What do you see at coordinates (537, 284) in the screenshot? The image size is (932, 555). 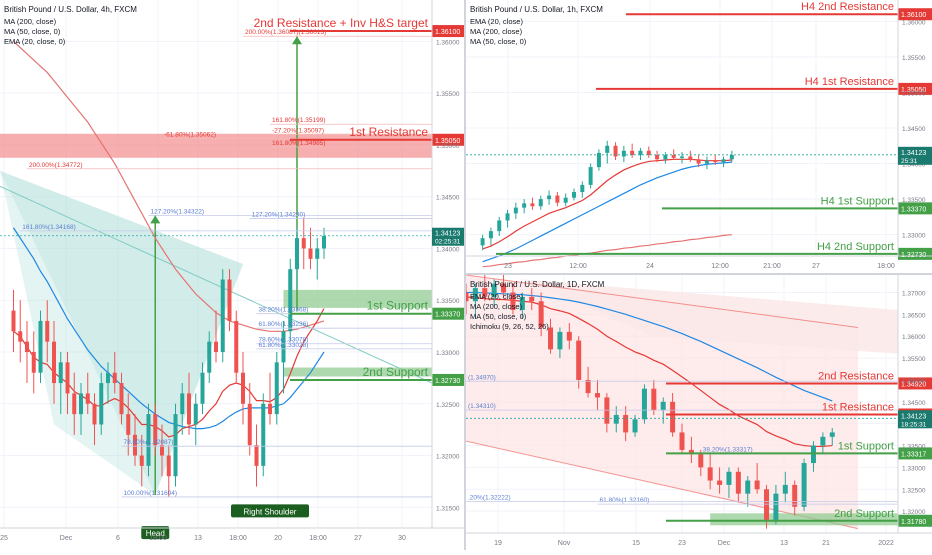 I see `chart-title: British Pound / U.S. Dollar, 1D, FXCM` at bounding box center [537, 284].